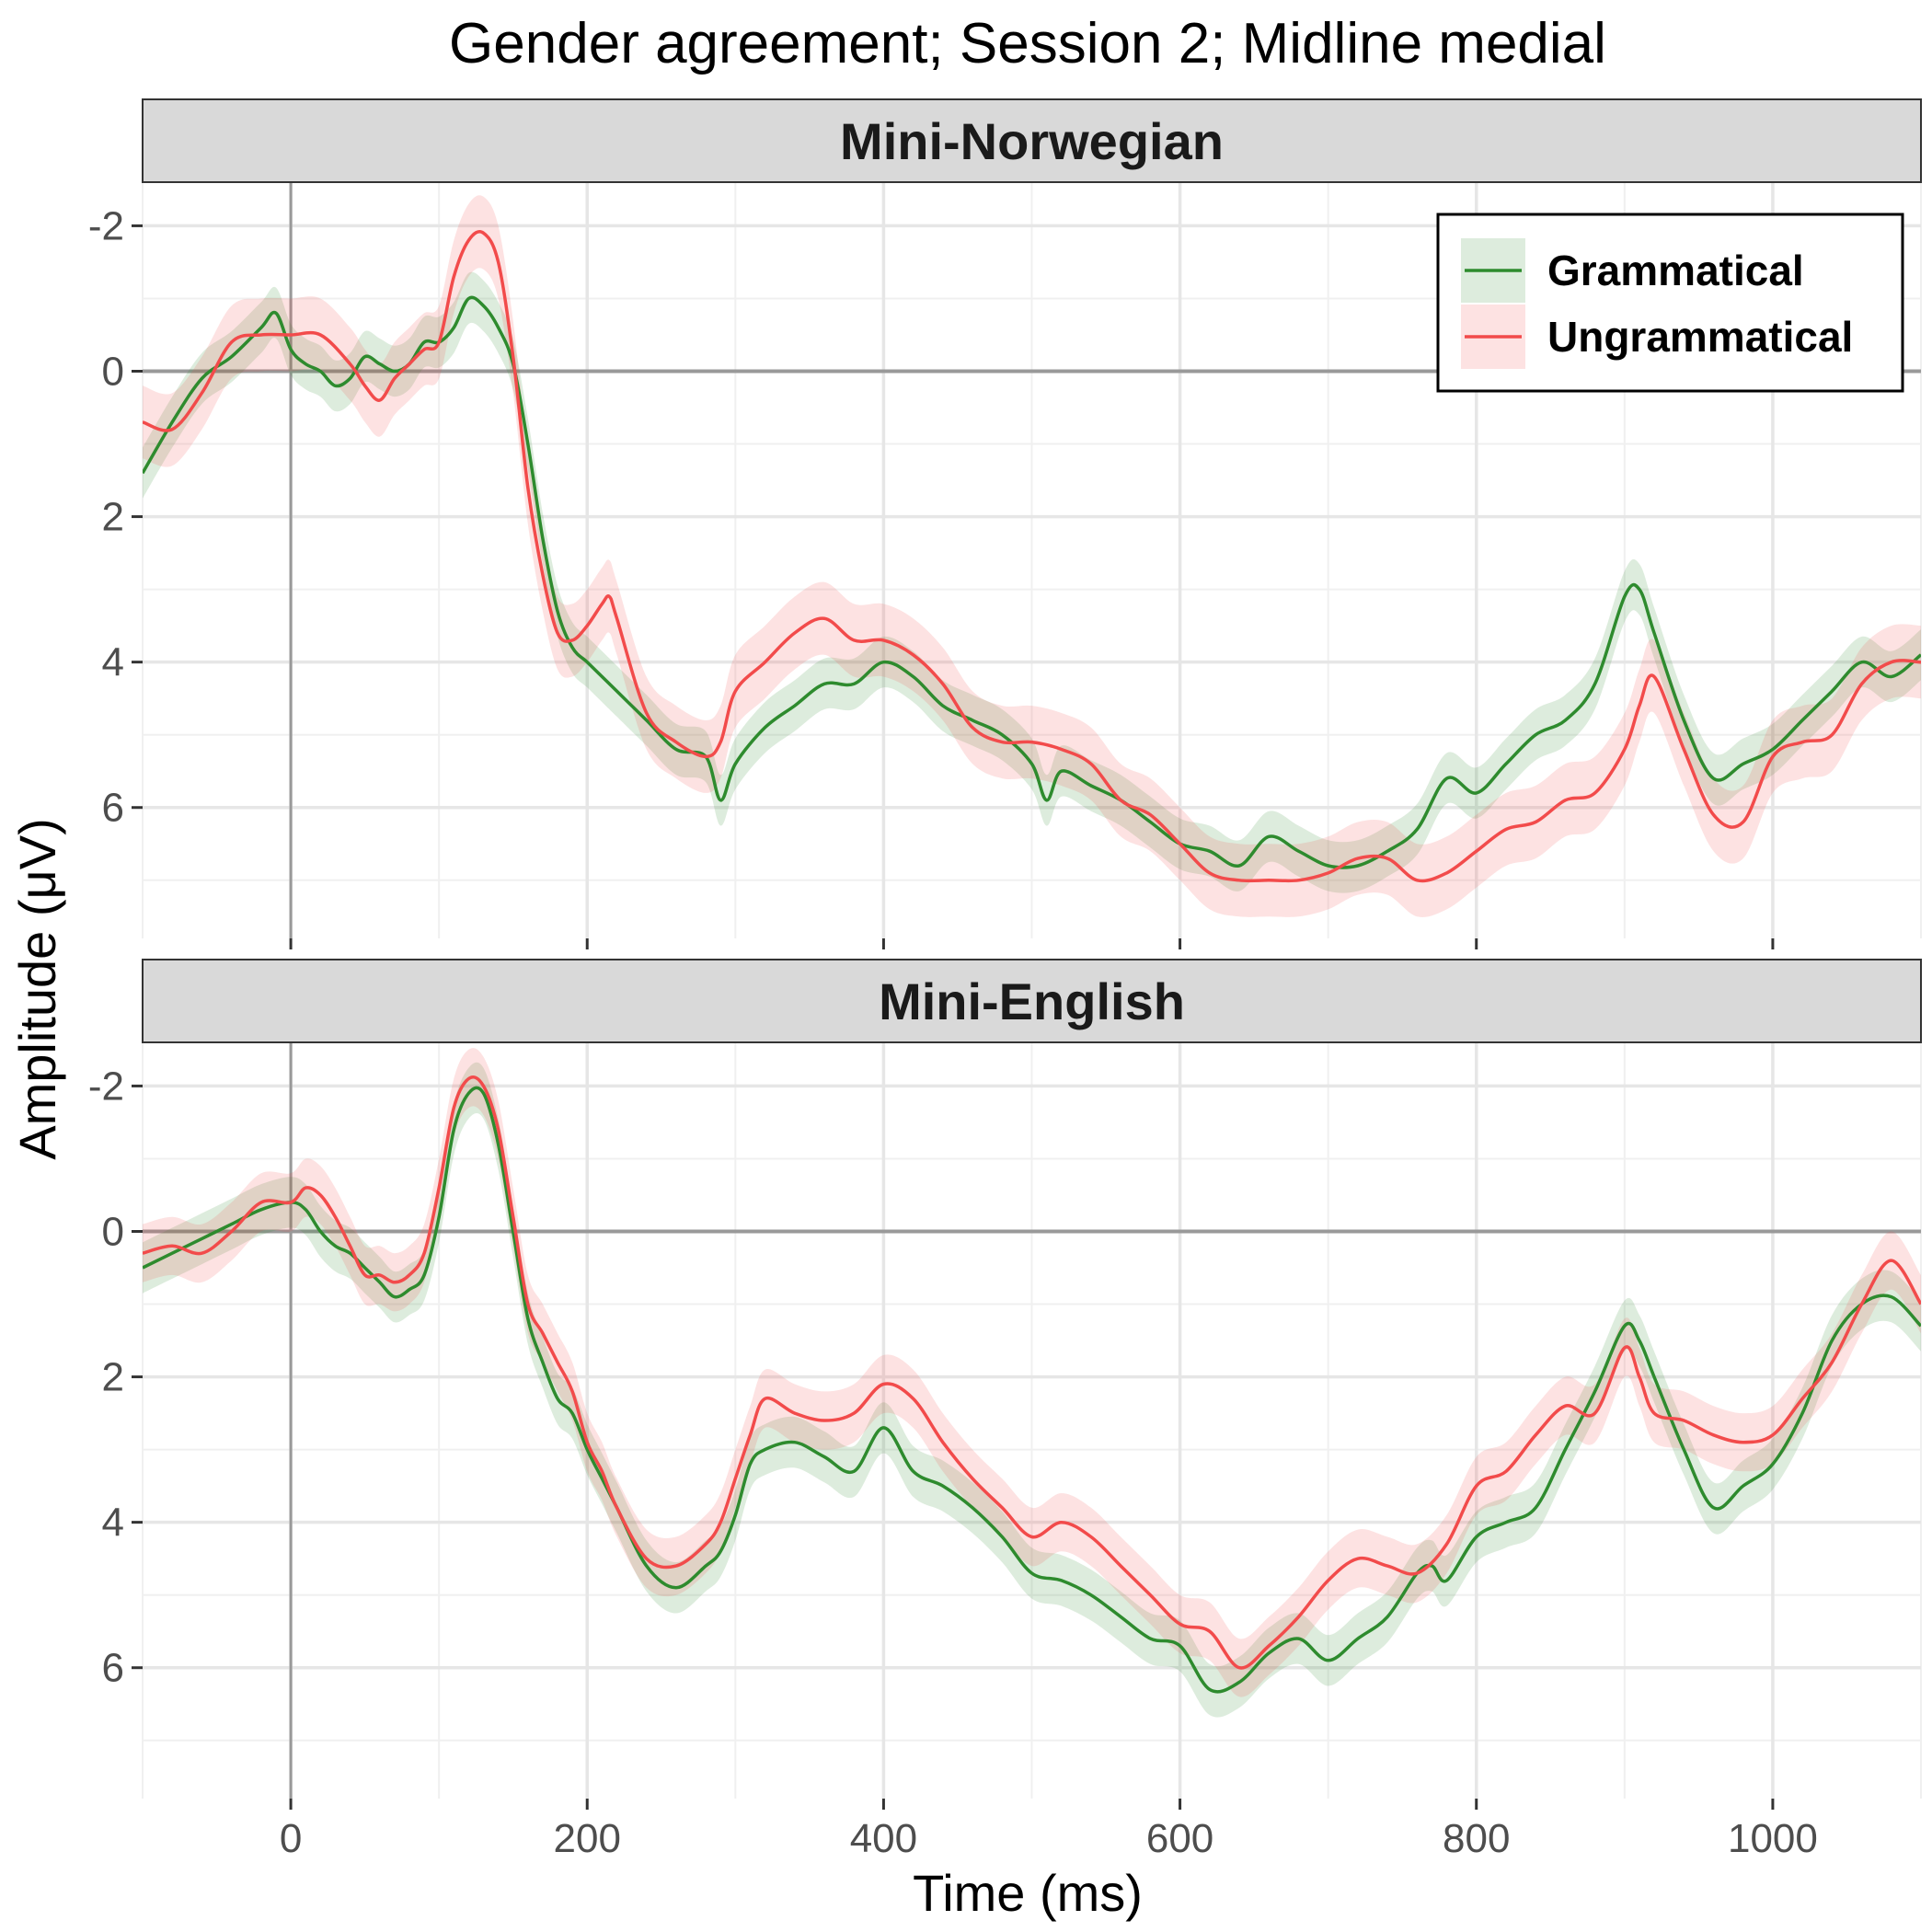 The image size is (1932, 1932). I want to click on facet-strip-label: Mini-English, so click(1032, 1001).